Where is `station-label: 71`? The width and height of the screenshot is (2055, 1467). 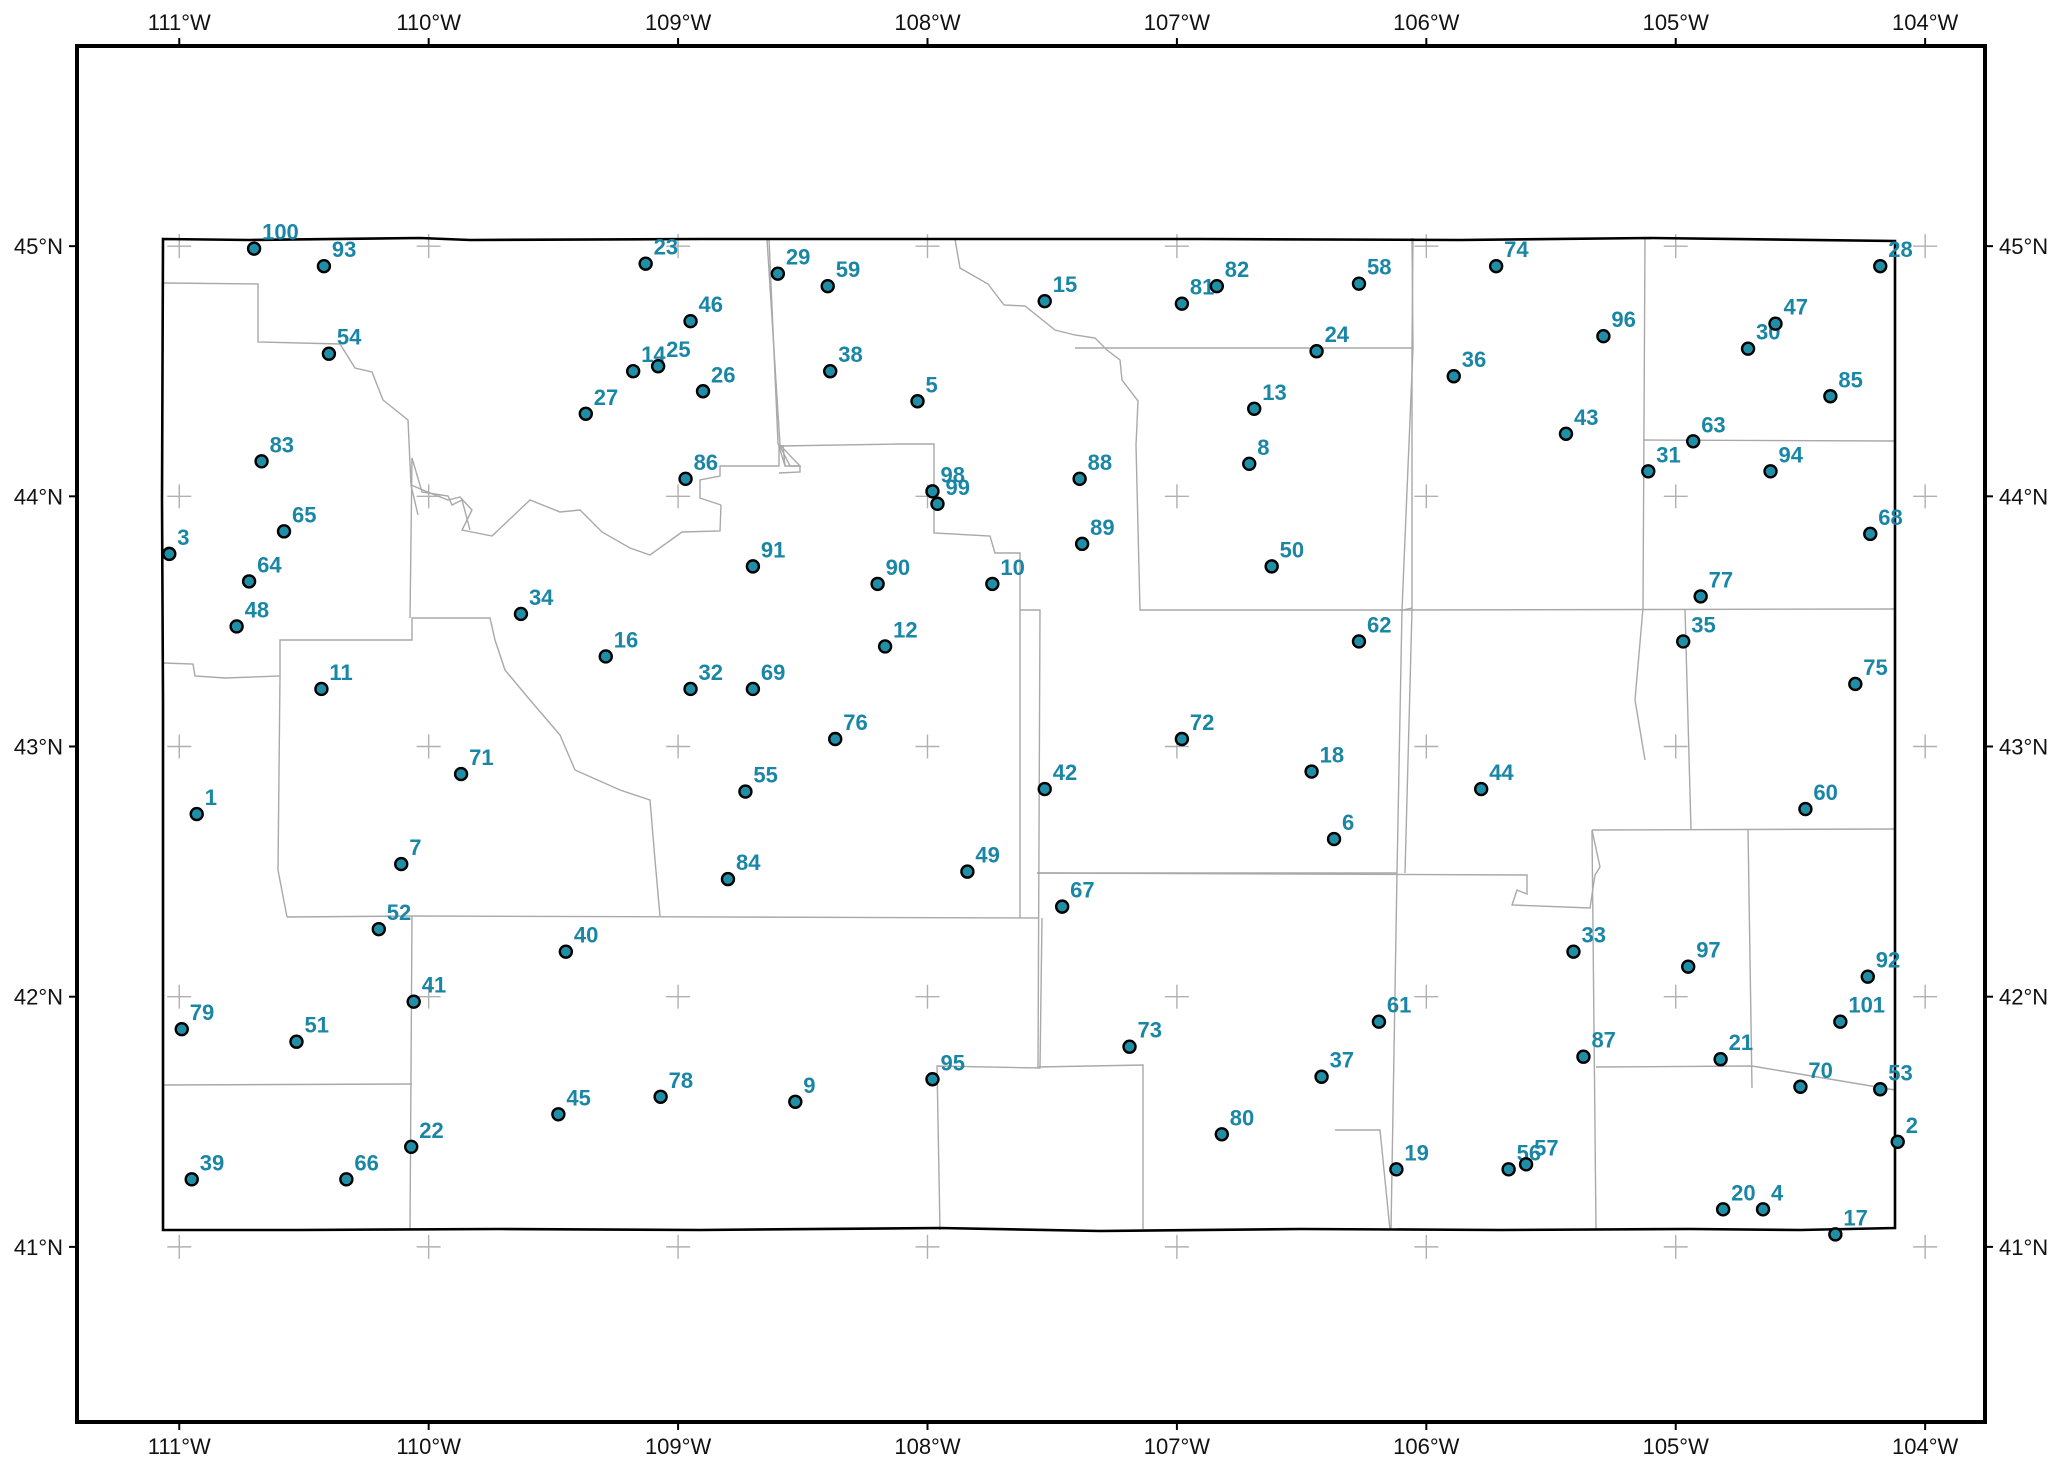 station-label: 71 is located at coordinates (481, 757).